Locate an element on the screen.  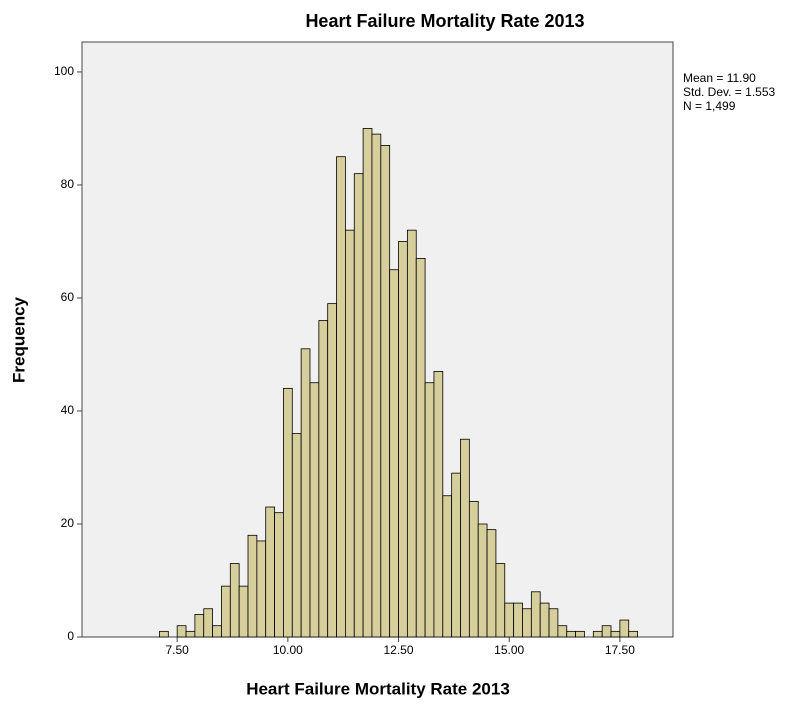
x-axis-label: Heart Failure Mortality Rate 2013 is located at coordinates (378, 688).